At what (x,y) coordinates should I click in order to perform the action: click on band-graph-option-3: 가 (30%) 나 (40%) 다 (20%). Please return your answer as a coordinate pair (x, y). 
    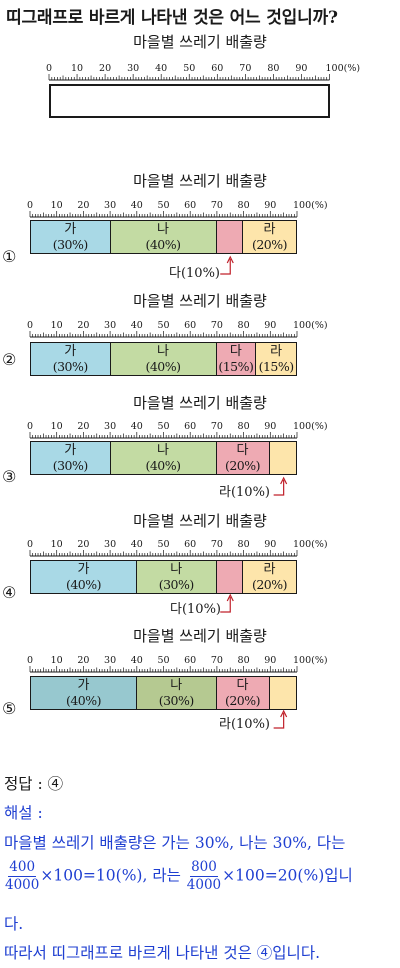
    Looking at the image, I should click on (163, 458).